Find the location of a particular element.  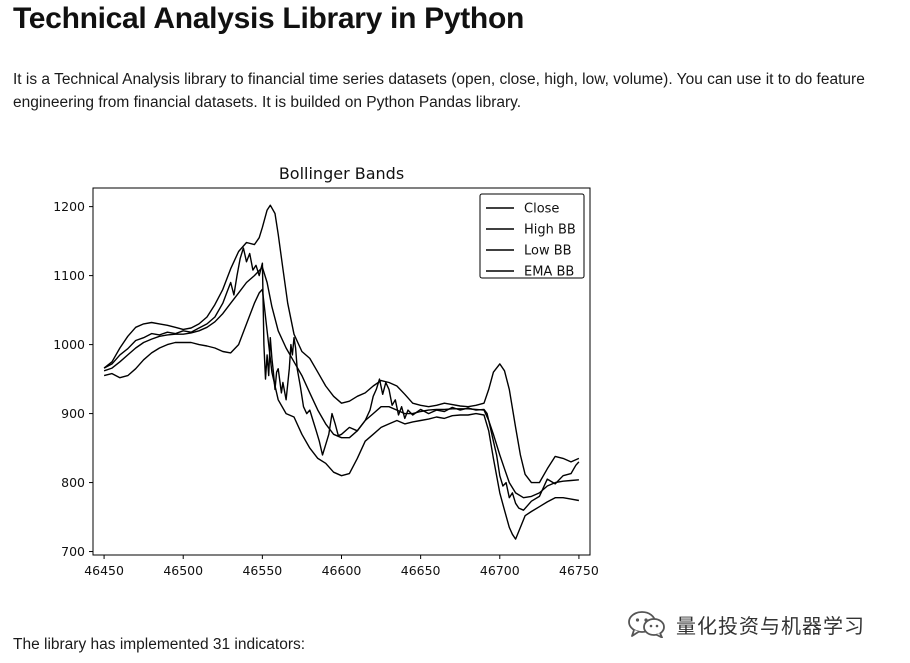

x-tick-label: 46700 is located at coordinates (500, 570).